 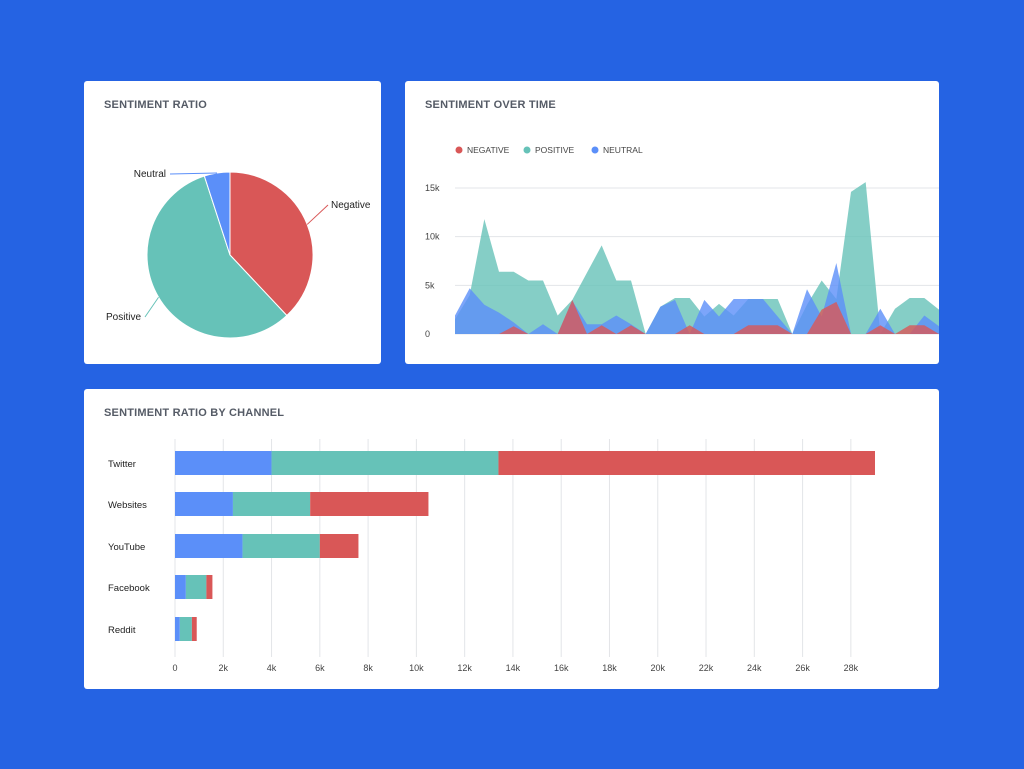 What do you see at coordinates (174, 668) in the screenshot?
I see `x-tick-label: 0` at bounding box center [174, 668].